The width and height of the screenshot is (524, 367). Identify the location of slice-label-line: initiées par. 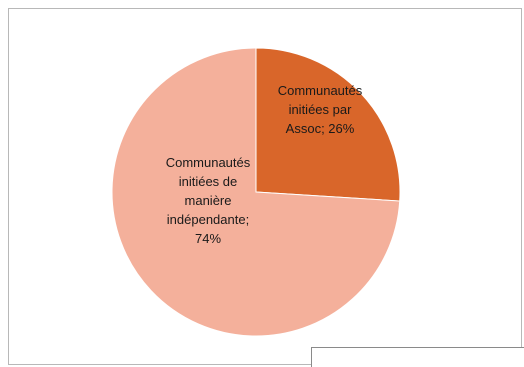
(321, 109).